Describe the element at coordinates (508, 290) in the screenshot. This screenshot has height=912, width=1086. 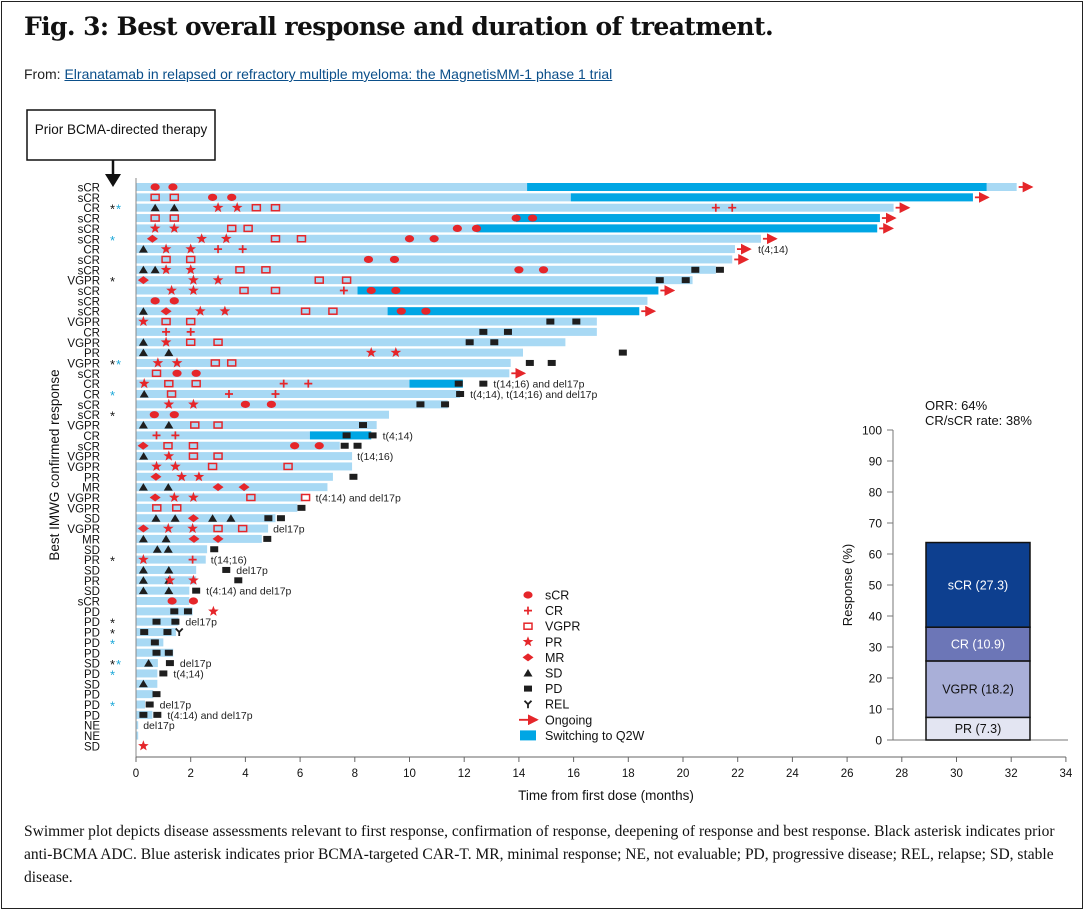
I see `q2w-switch-segment` at that location.